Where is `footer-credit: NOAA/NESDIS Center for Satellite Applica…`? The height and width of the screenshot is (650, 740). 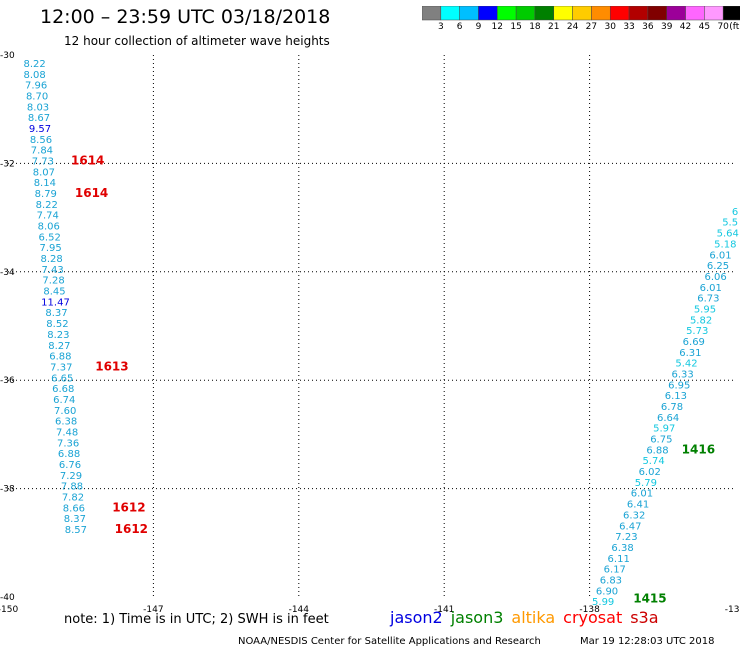
footer-credit: NOAA/NESDIS Center for Satellite Applica… is located at coordinates (389, 641).